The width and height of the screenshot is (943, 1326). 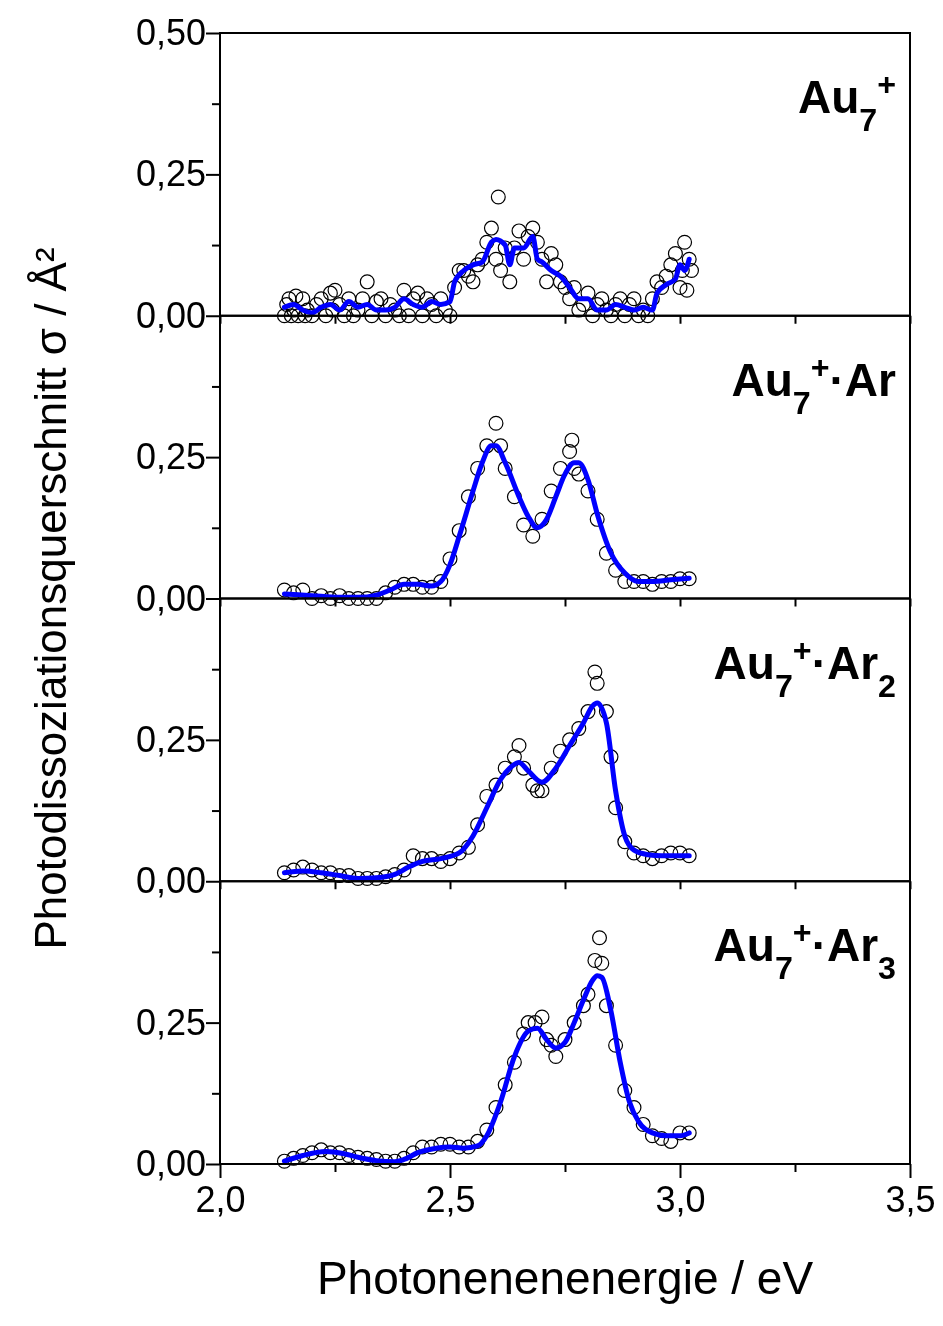 I want to click on annotation: Au$_{7}$$^{+}$·Ar$_{2}$, so click(x=804, y=667).